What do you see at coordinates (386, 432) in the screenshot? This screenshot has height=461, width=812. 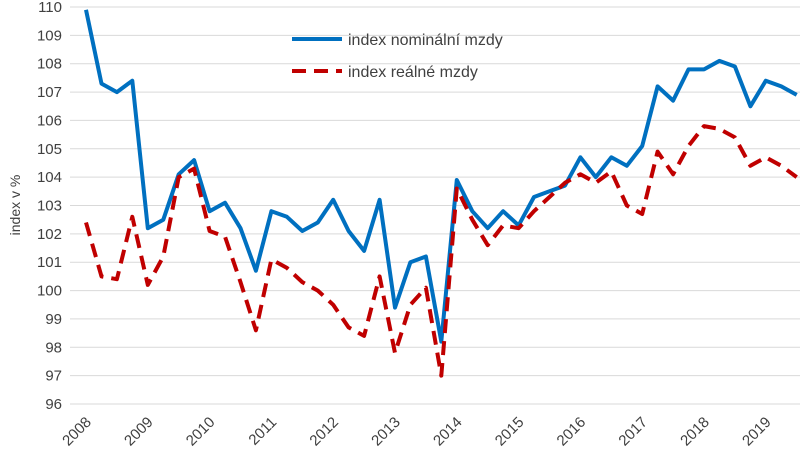 I see `x-tick-label: 2013` at bounding box center [386, 432].